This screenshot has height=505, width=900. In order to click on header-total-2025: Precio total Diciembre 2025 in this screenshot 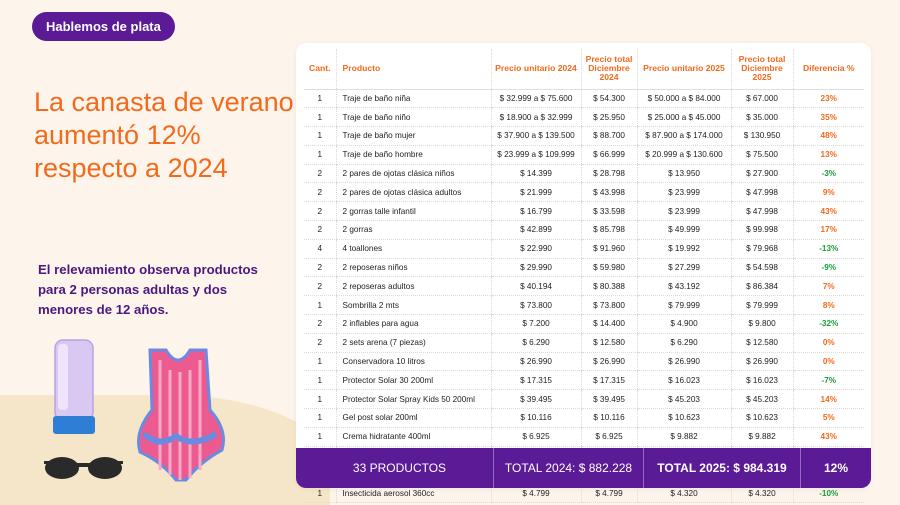, I will do `click(761, 69)`.